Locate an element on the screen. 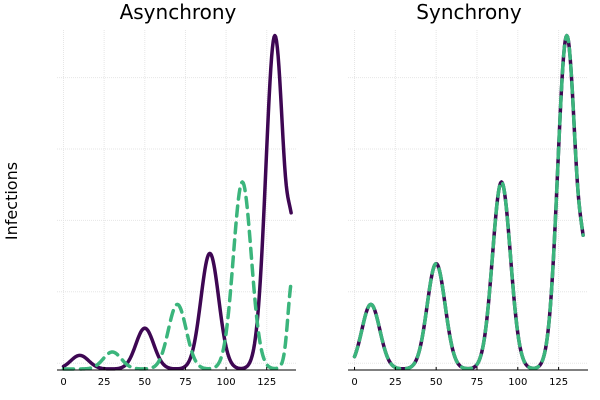  panel-title: Synchrony is located at coordinates (469, 12).